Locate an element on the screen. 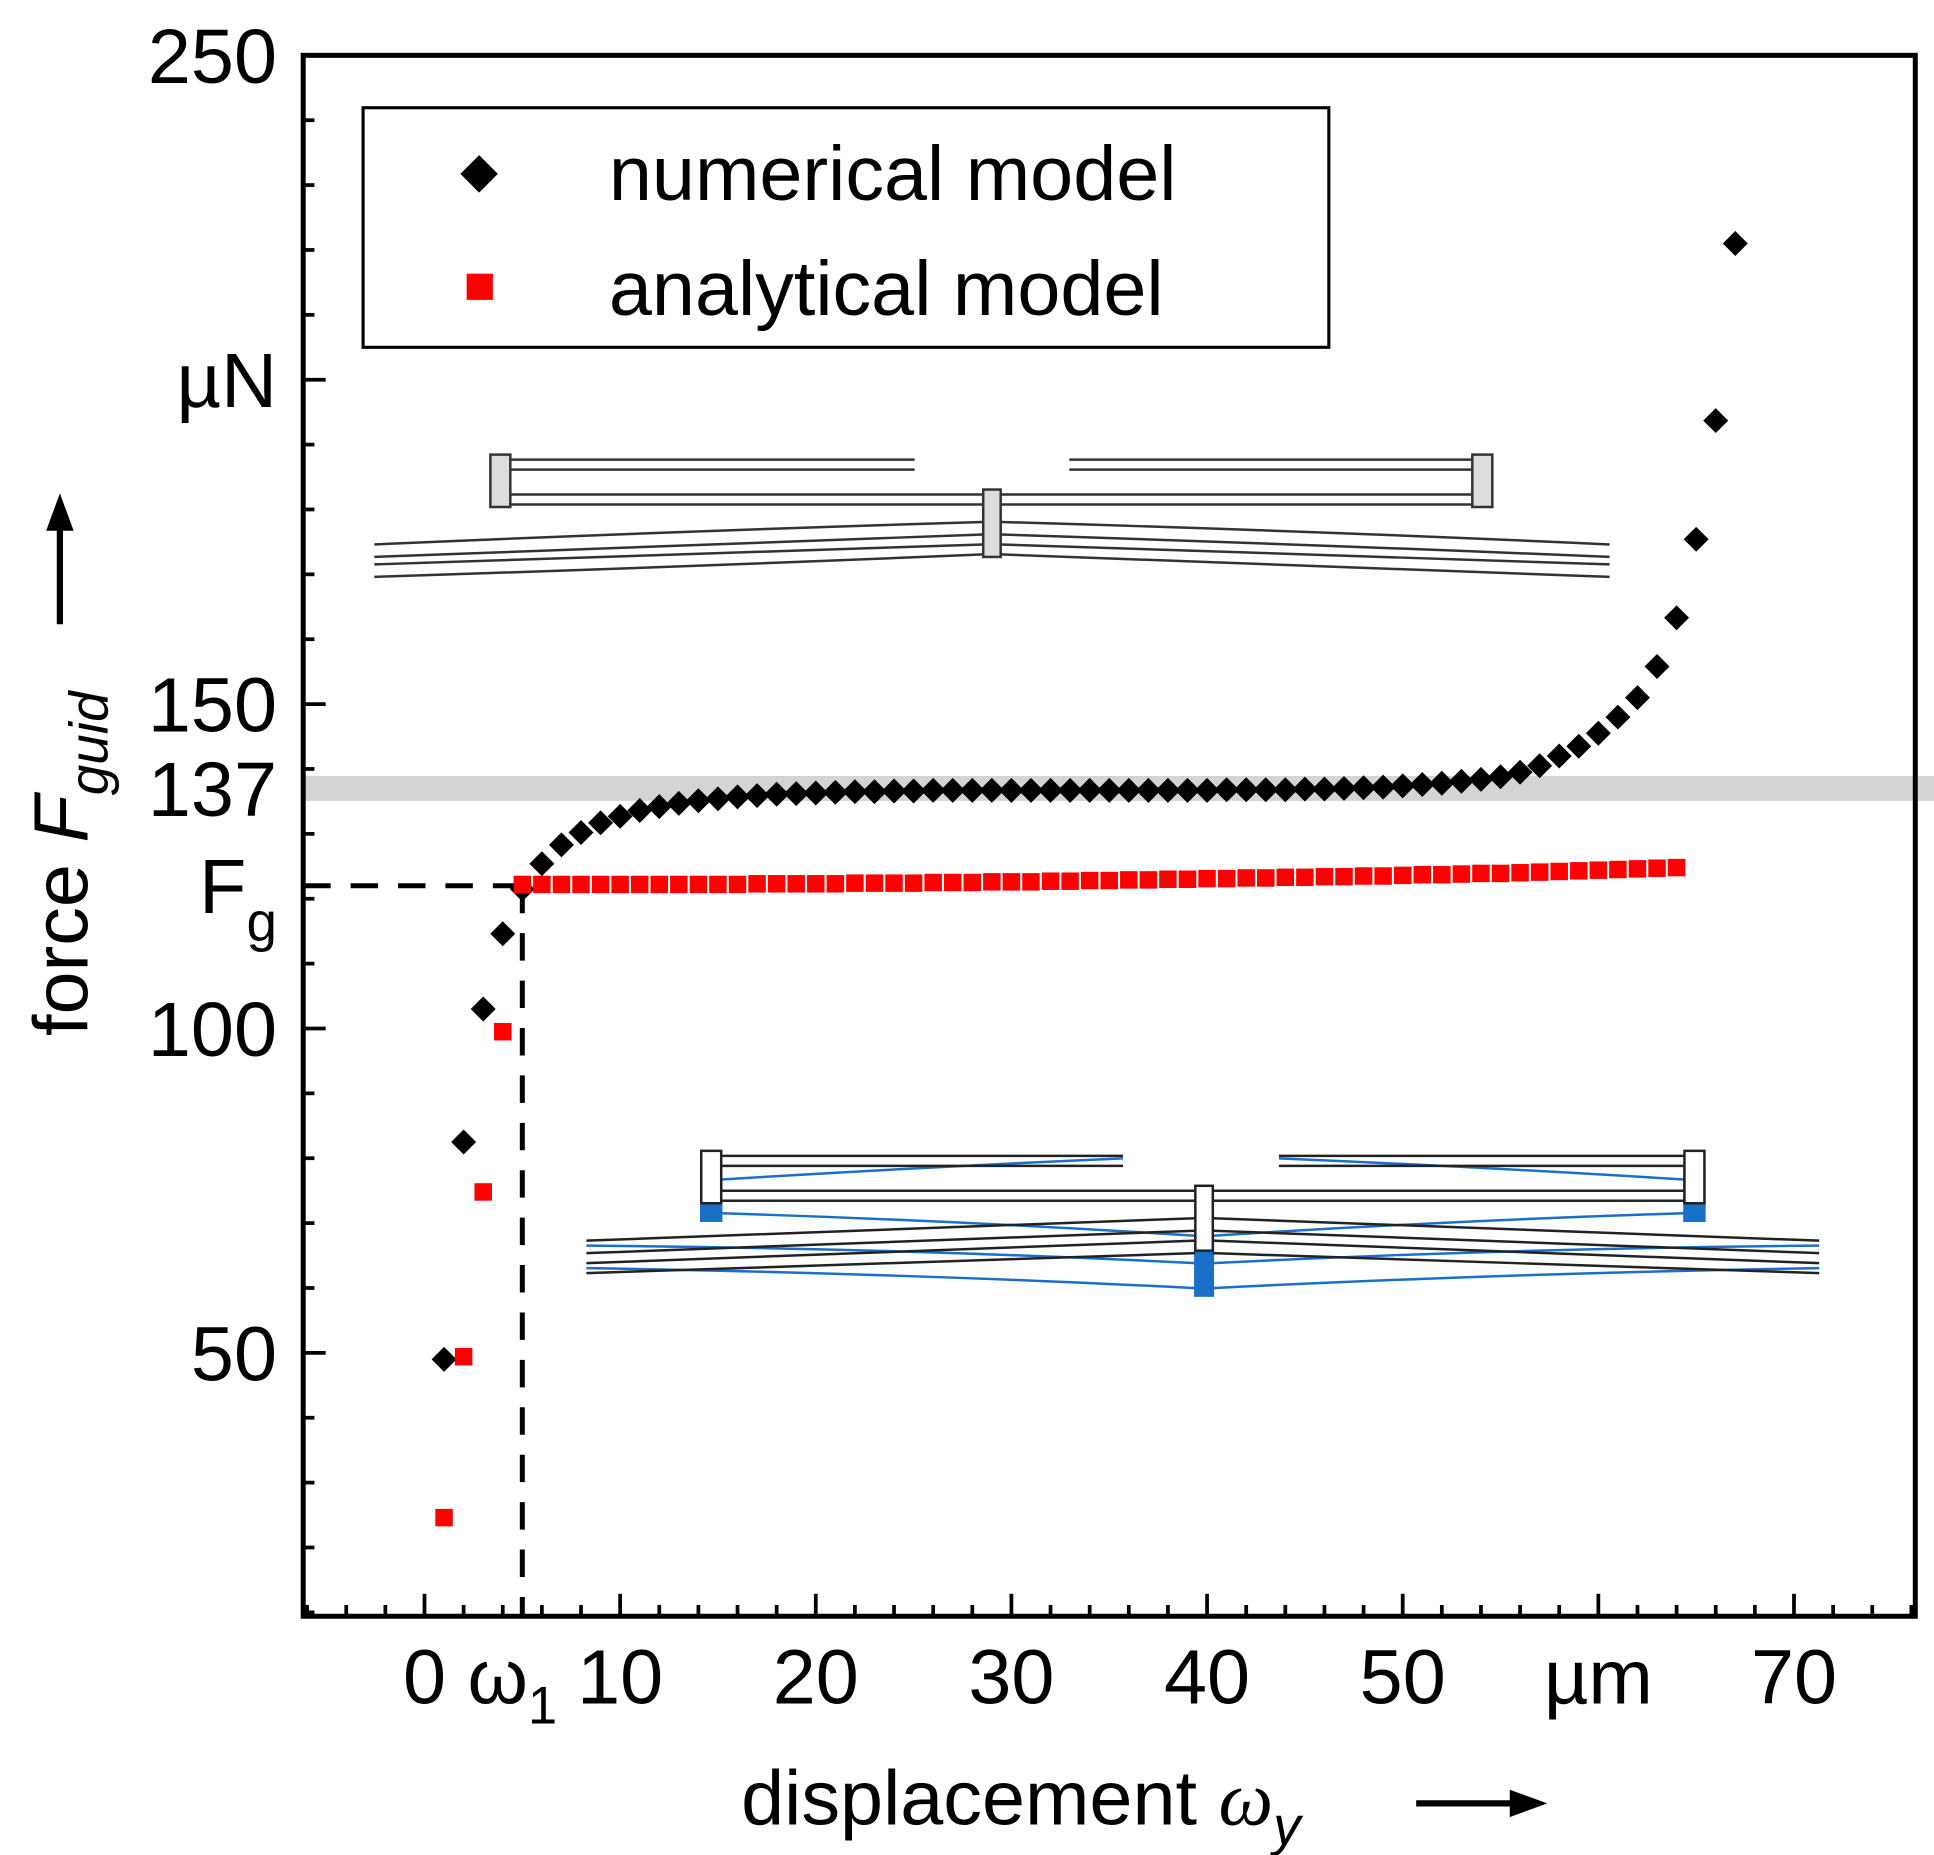  legend: numerical model analytical model is located at coordinates (846, 227).